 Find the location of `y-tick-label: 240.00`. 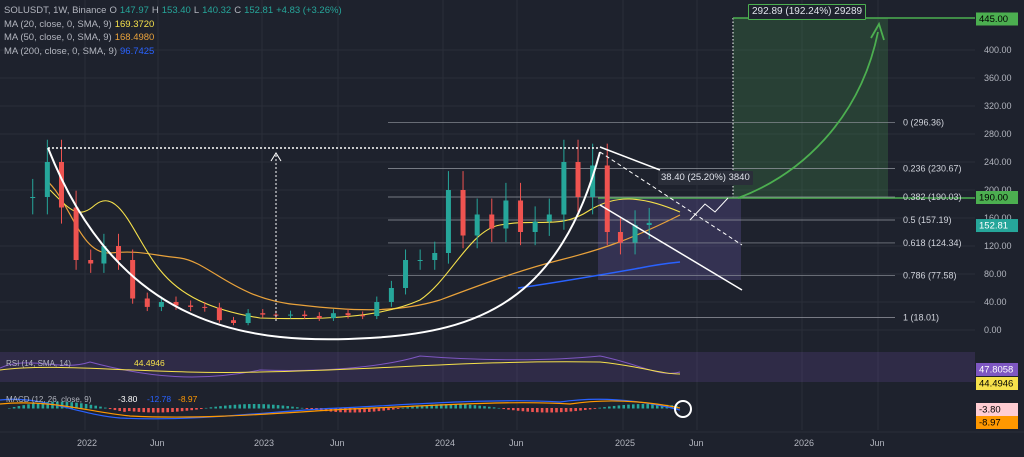

y-tick-label: 240.00 is located at coordinates (998, 162).